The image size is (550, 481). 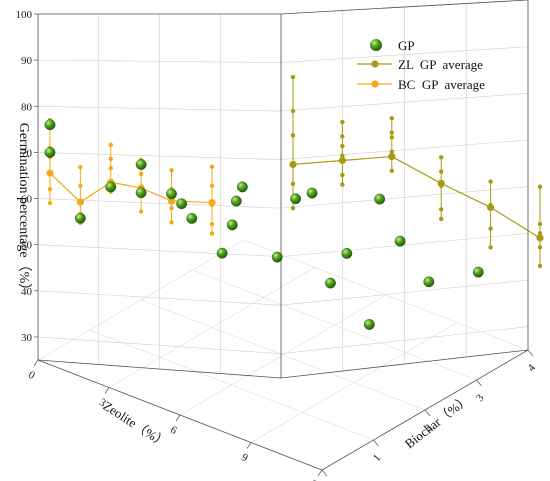 I want to click on z-tick-label: 30, so click(x=27, y=338).